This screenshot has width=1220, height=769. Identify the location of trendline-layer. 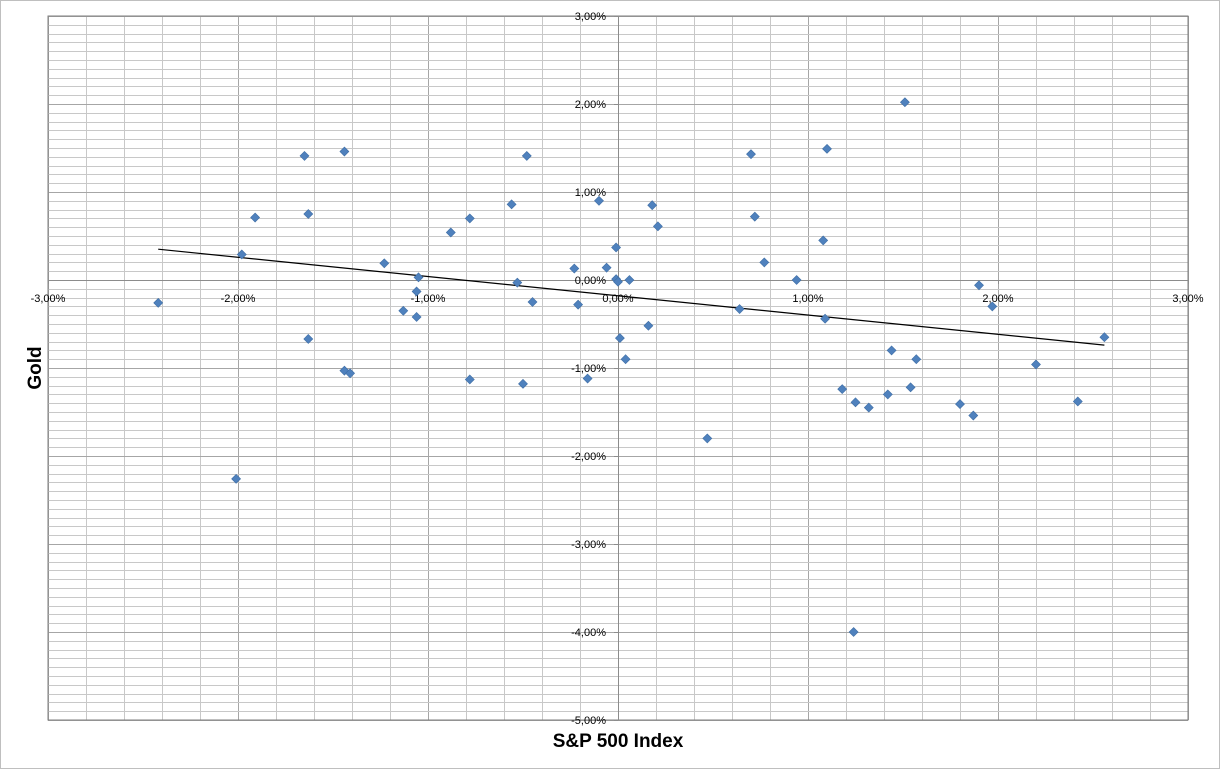
(631, 297).